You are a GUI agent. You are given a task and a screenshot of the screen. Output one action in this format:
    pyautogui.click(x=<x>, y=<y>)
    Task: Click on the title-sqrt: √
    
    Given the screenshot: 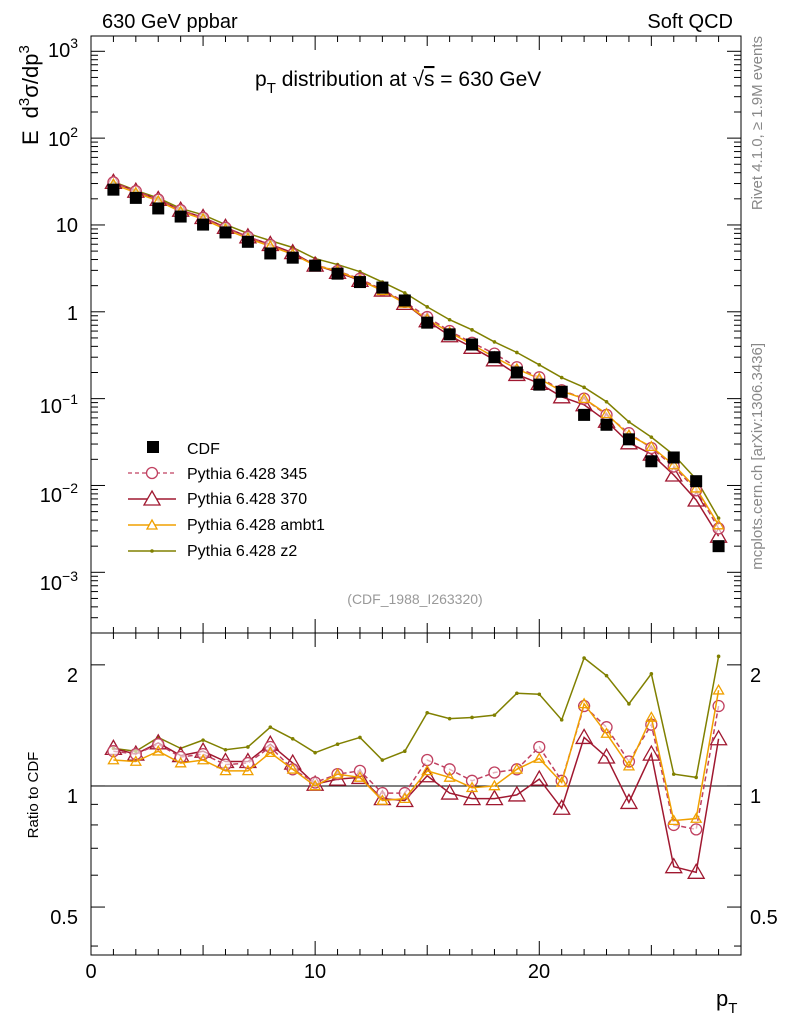 What is the action you would take?
    pyautogui.click(x=418, y=79)
    